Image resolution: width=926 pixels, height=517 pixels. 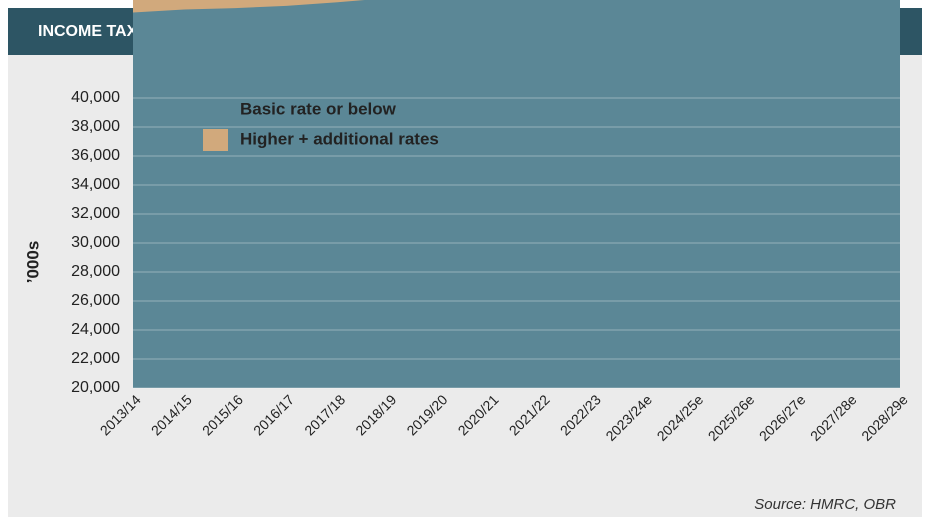 I want to click on y-tick-label: 28,000, so click(x=95, y=271).